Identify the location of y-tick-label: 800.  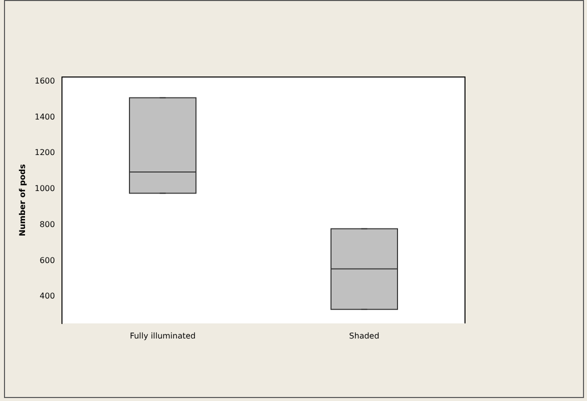
(47, 224).